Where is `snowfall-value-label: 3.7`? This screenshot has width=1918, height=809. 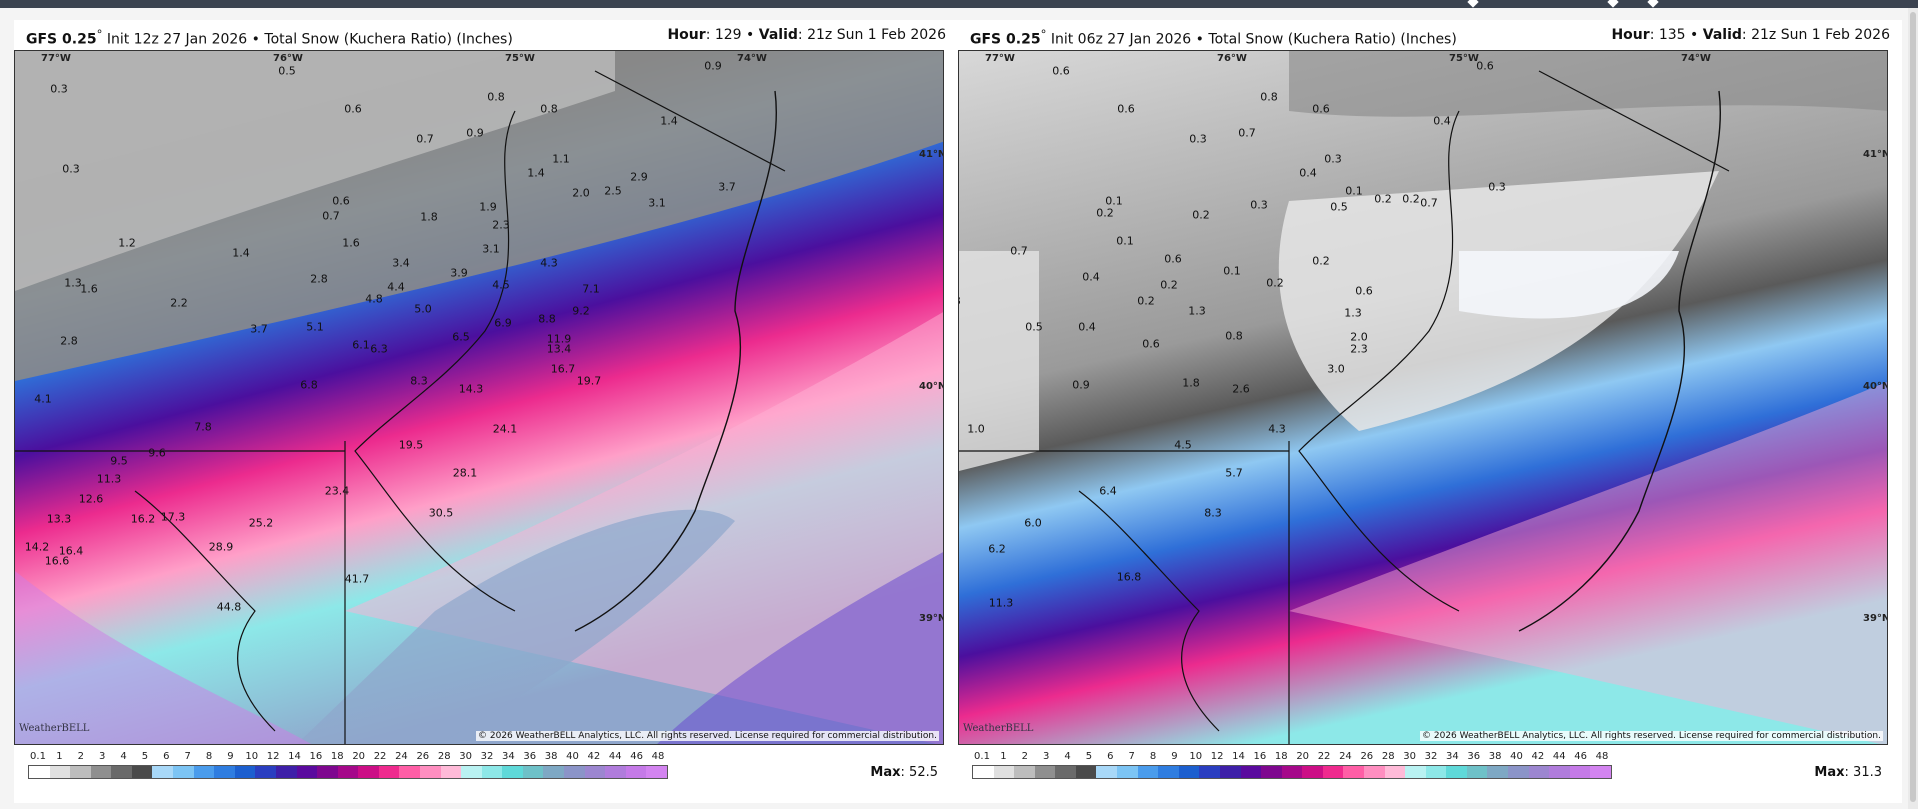
snowfall-value-label: 3.7 is located at coordinates (727, 187).